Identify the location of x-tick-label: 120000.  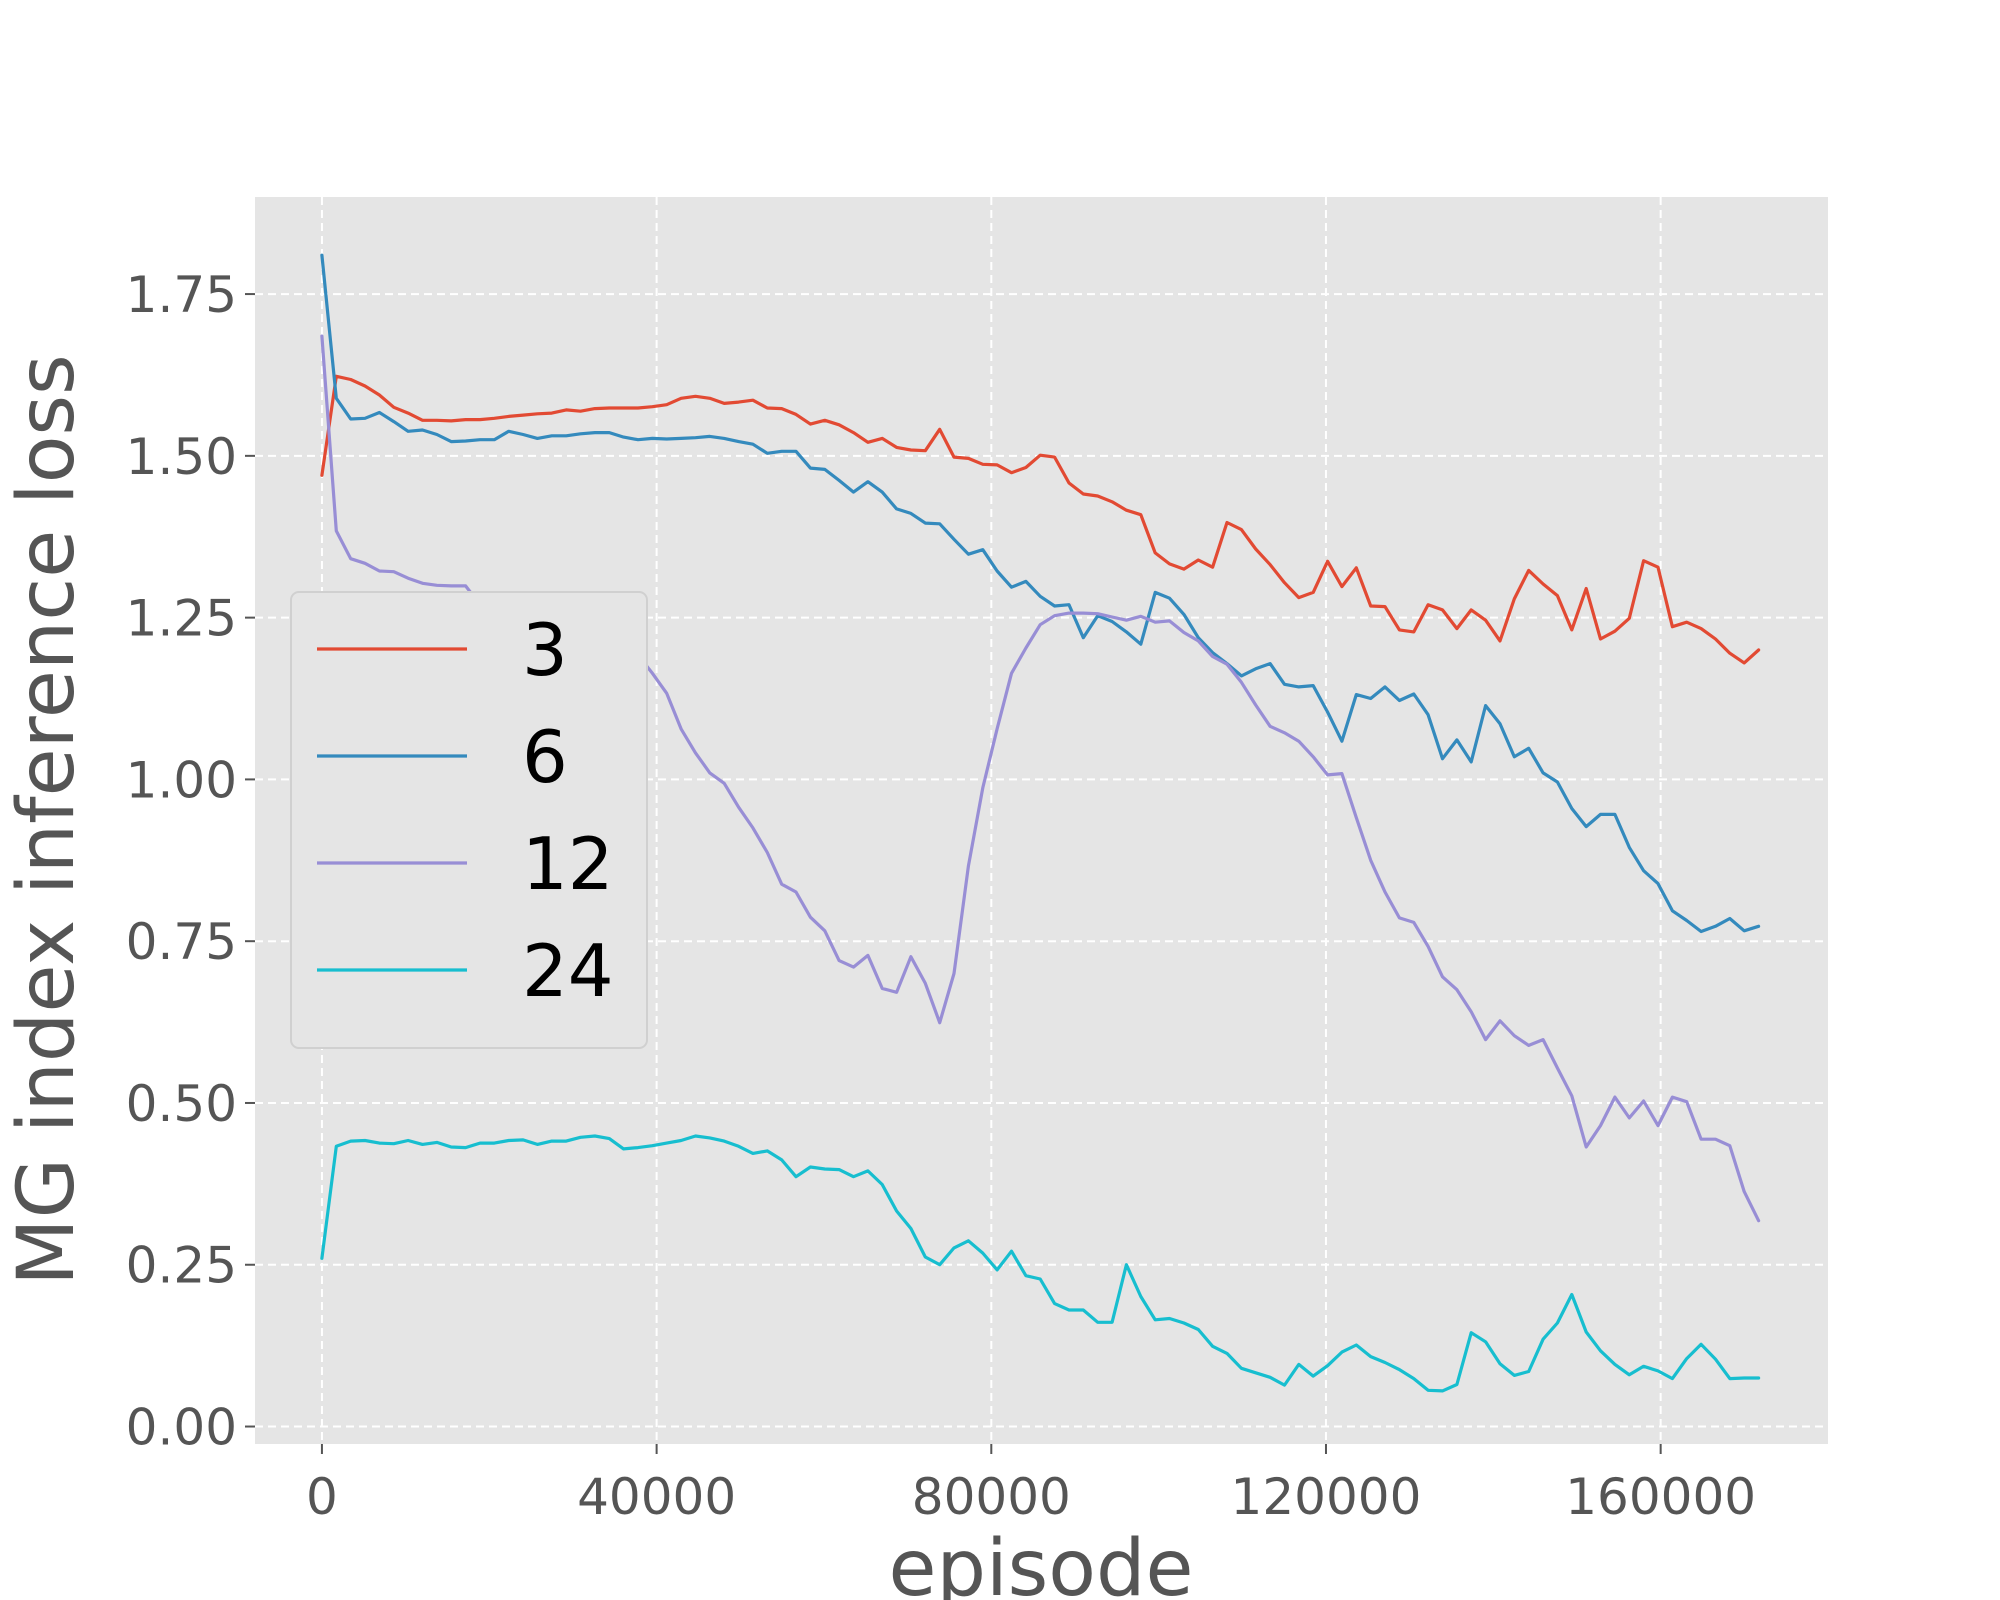
(1326, 1497).